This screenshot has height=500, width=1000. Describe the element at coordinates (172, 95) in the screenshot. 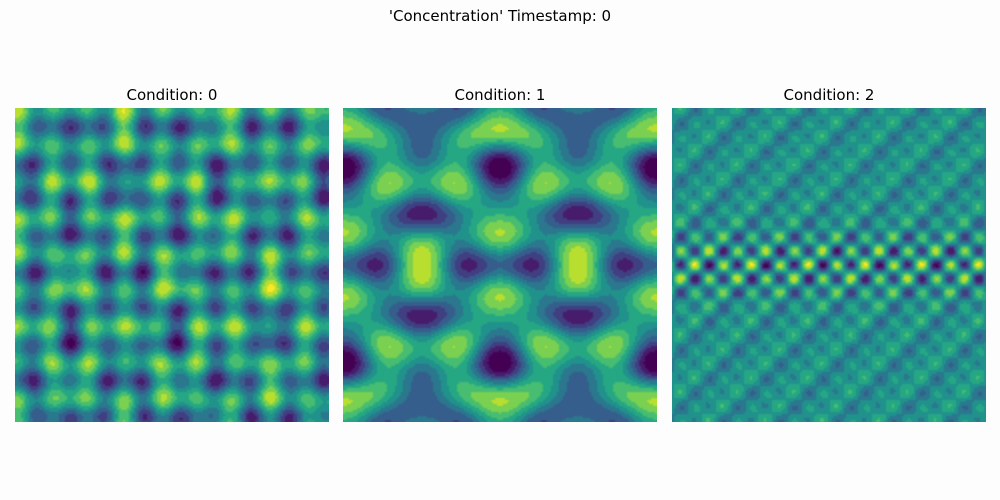

I see `panel-title-condition-0: Condition: 0` at that location.